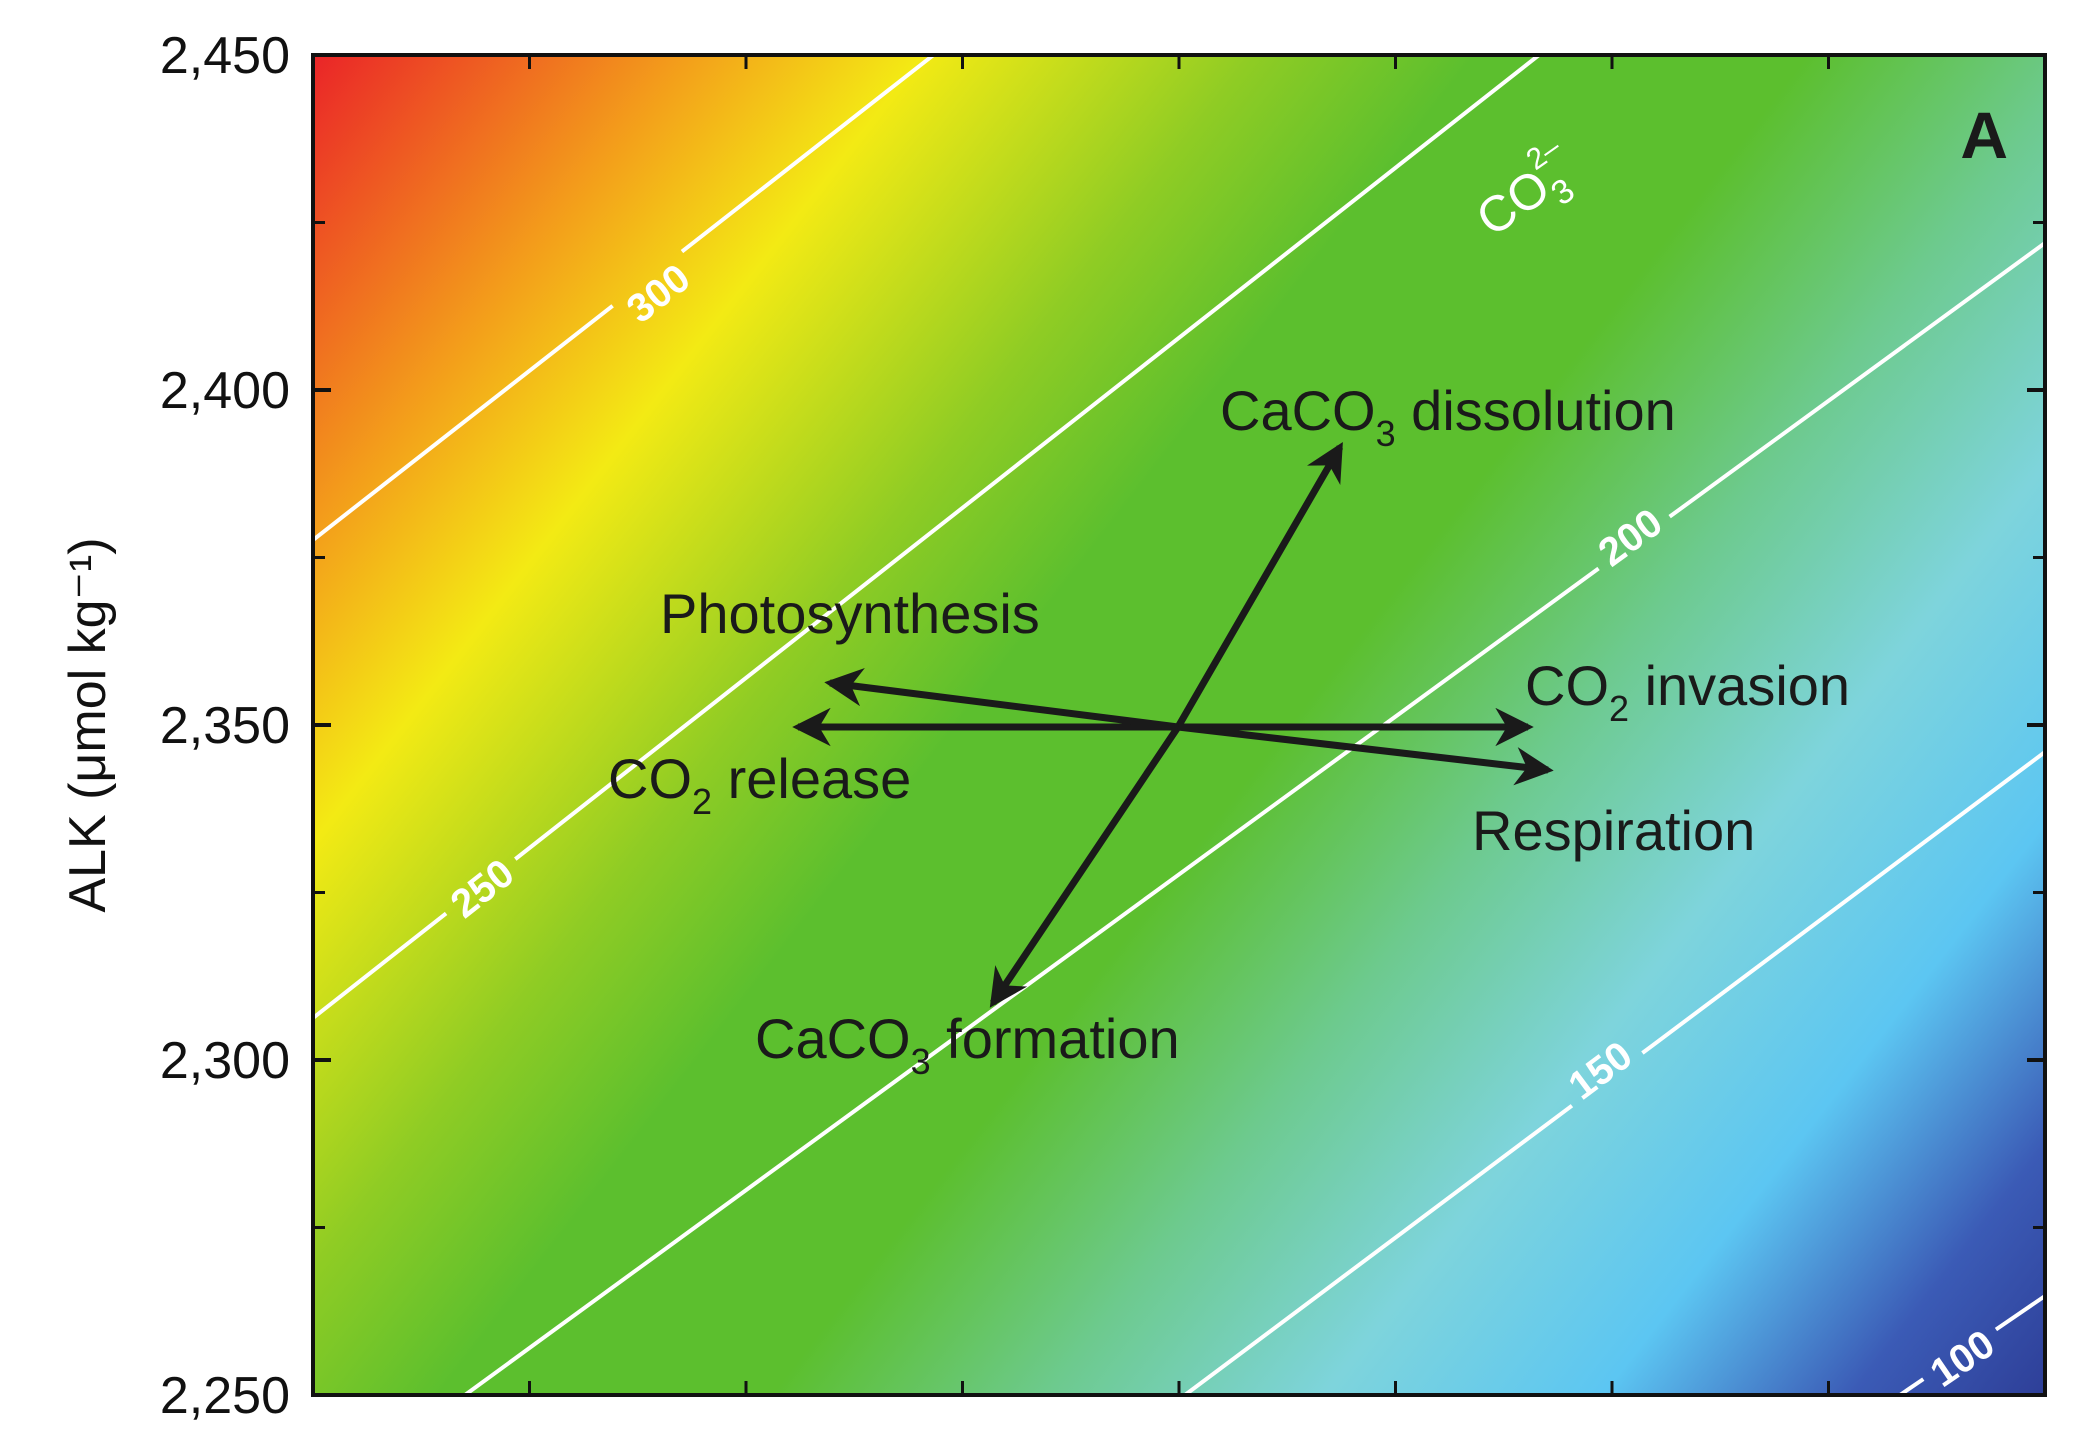 This screenshot has width=2095, height=1437. What do you see at coordinates (225, 1061) in the screenshot?
I see `y-tick-label: 2,300` at bounding box center [225, 1061].